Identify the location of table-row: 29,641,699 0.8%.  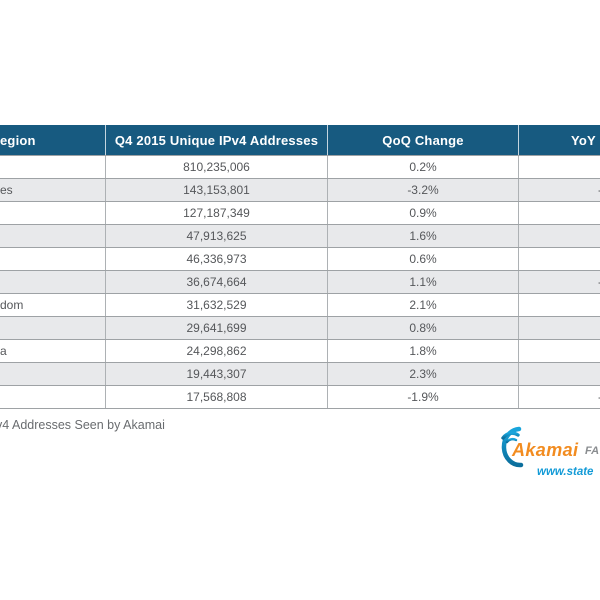
(300, 327).